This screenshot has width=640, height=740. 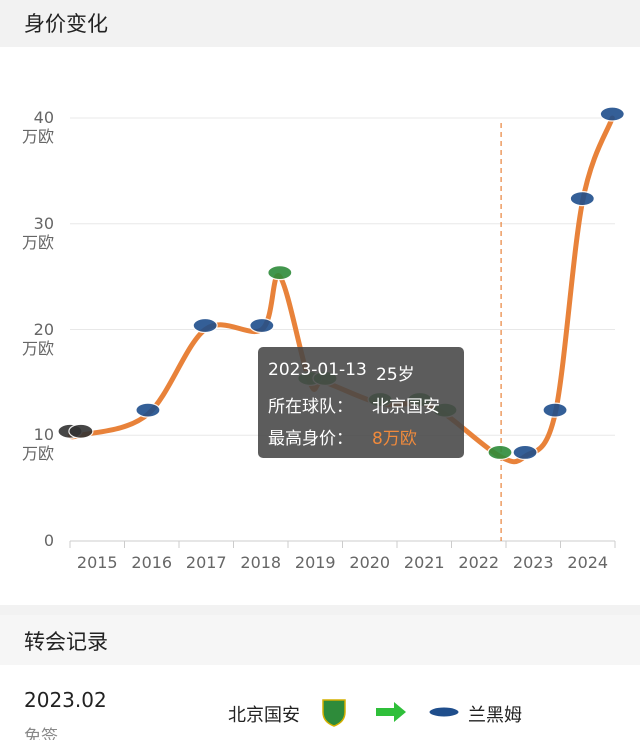 What do you see at coordinates (261, 562) in the screenshot?
I see `x-tick-label: 2018` at bounding box center [261, 562].